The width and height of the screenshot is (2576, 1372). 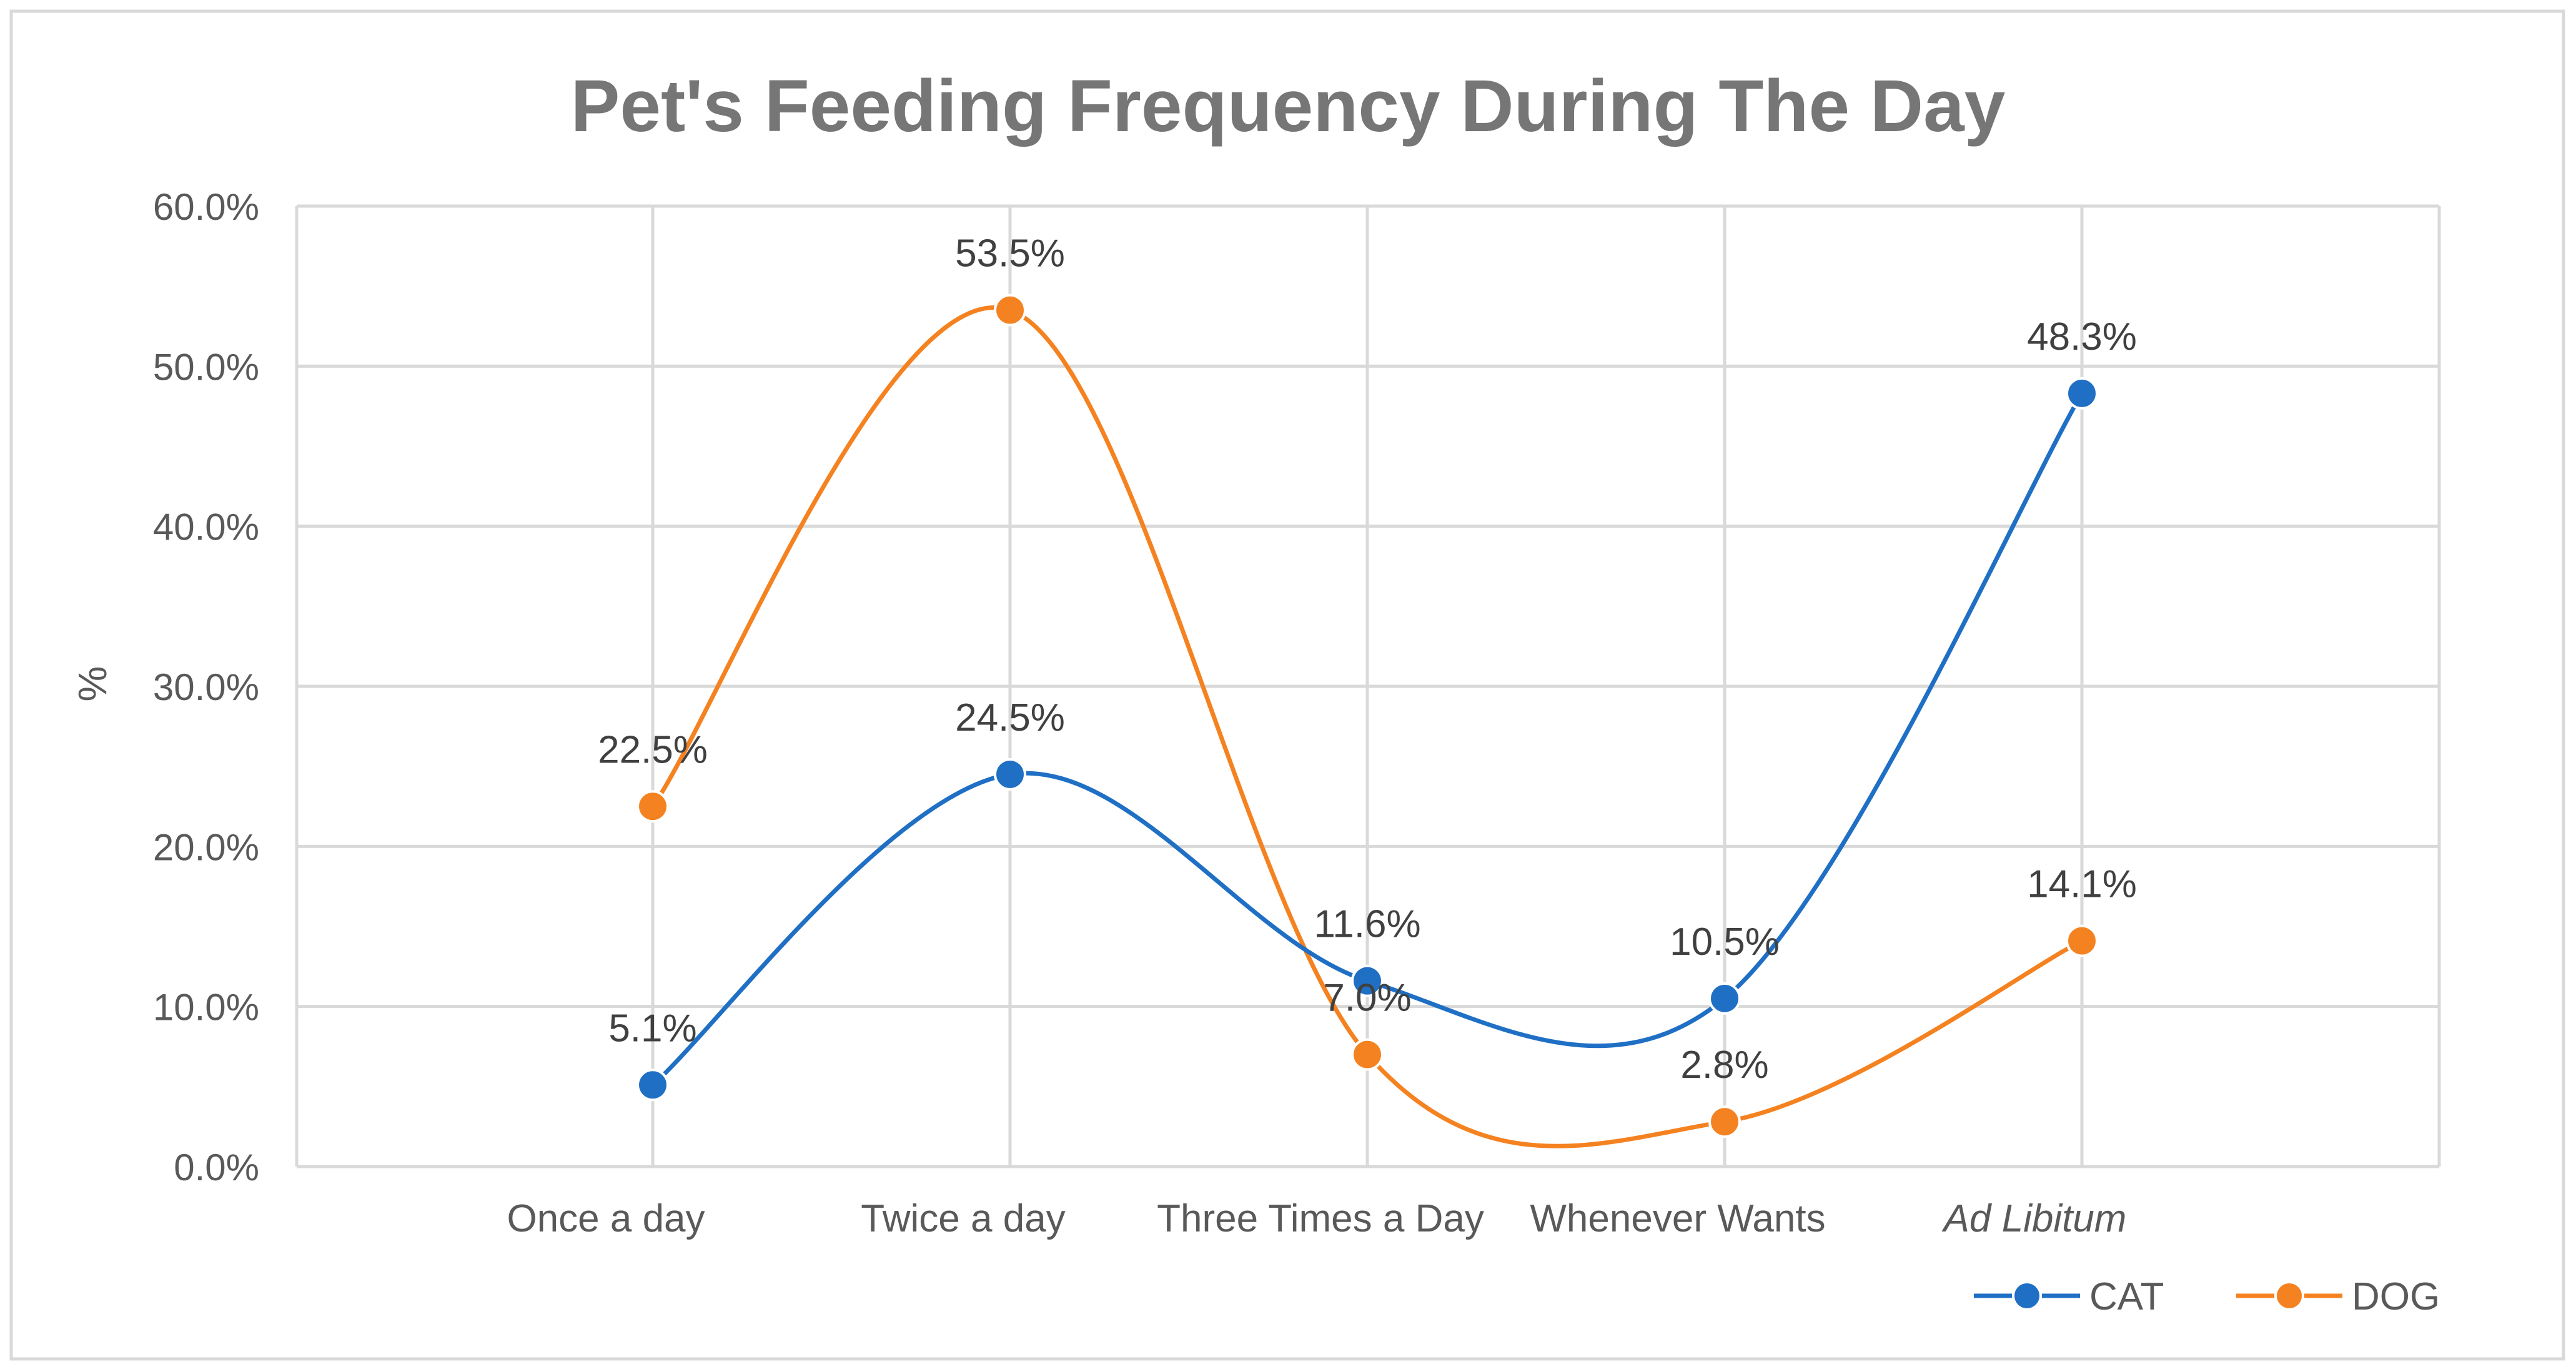 I want to click on y-tick-label: 0.0%, so click(x=216, y=1167).